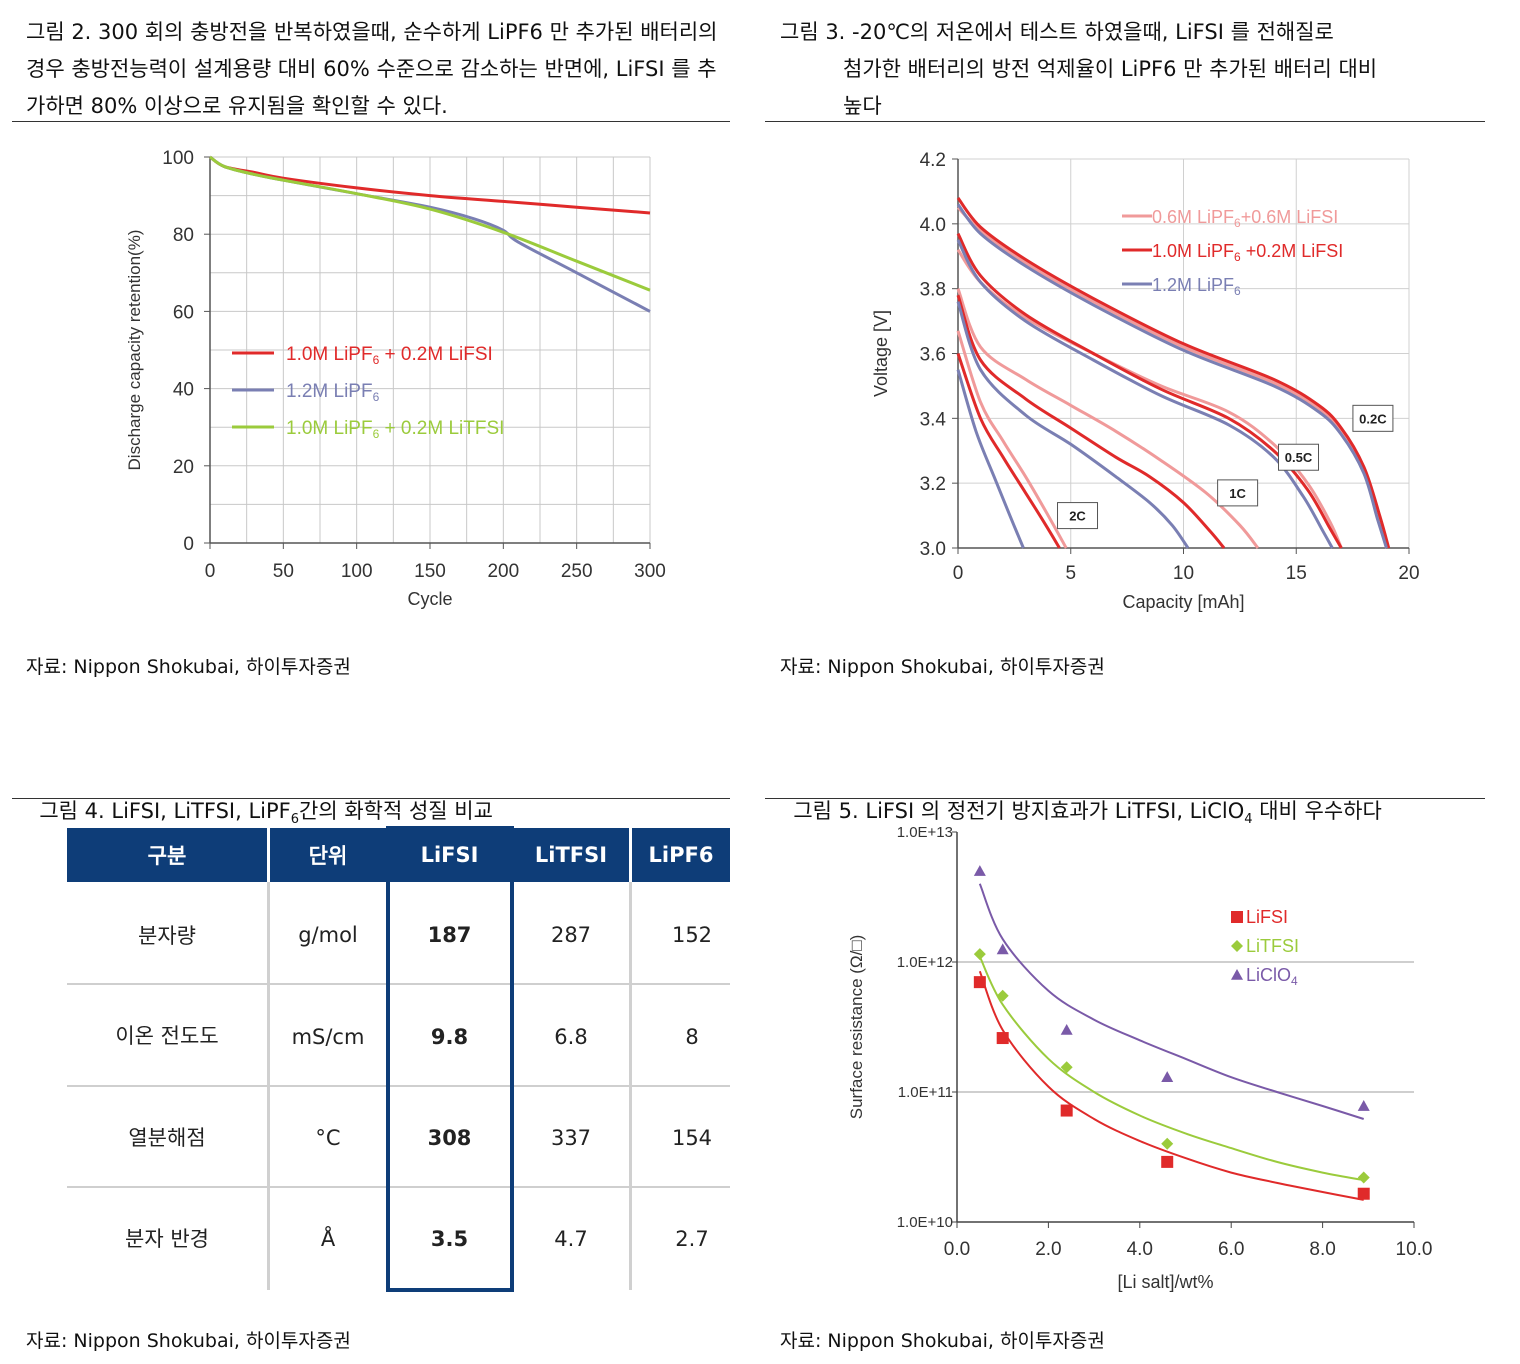 This screenshot has height=1364, width=1520. Describe the element at coordinates (328, 1239) in the screenshot. I see `table-cell-unit: Å` at that location.